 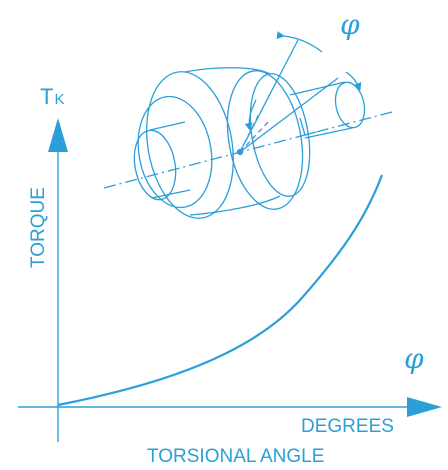 I want to click on y-axis-symbol: TK, so click(x=52, y=96).